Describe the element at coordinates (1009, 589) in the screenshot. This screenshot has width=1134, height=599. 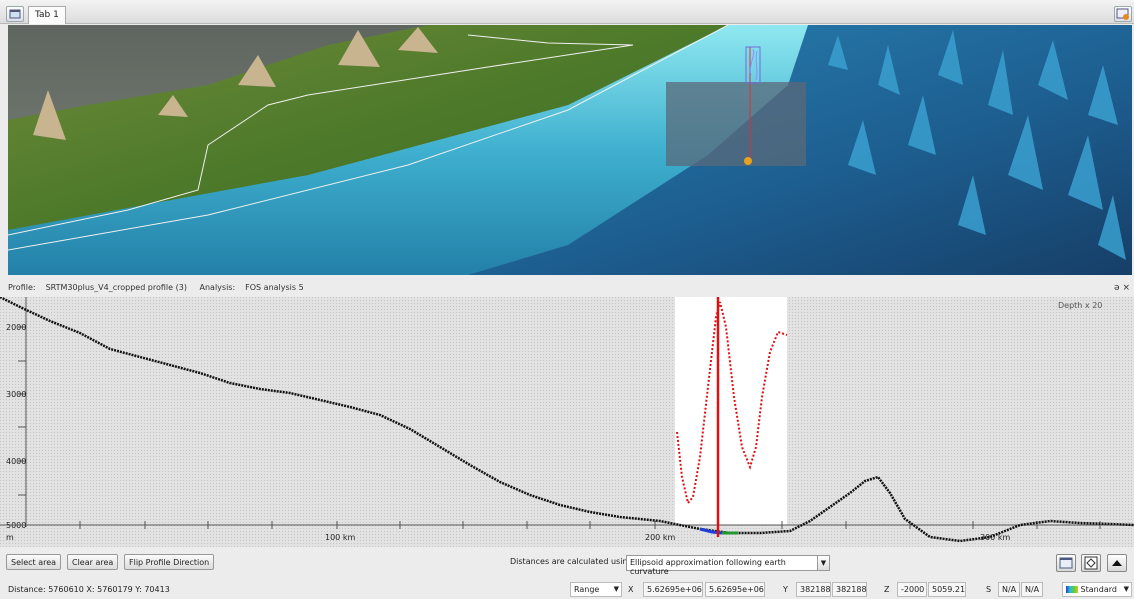
I see `s-value-1: N/A` at that location.